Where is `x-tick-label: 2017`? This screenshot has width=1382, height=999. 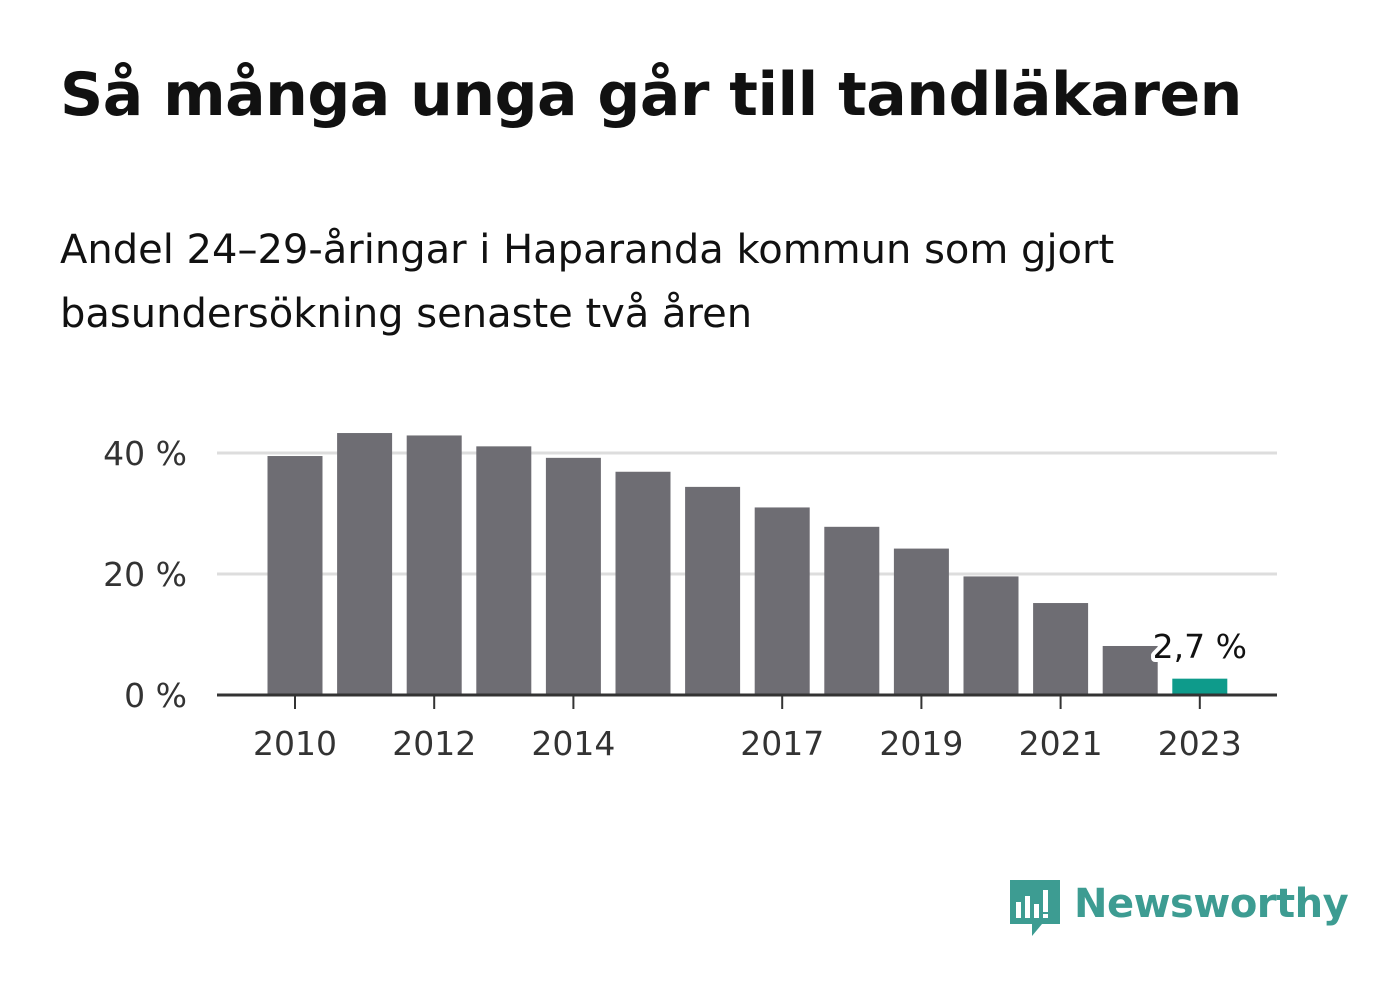 x-tick-label: 2017 is located at coordinates (782, 743).